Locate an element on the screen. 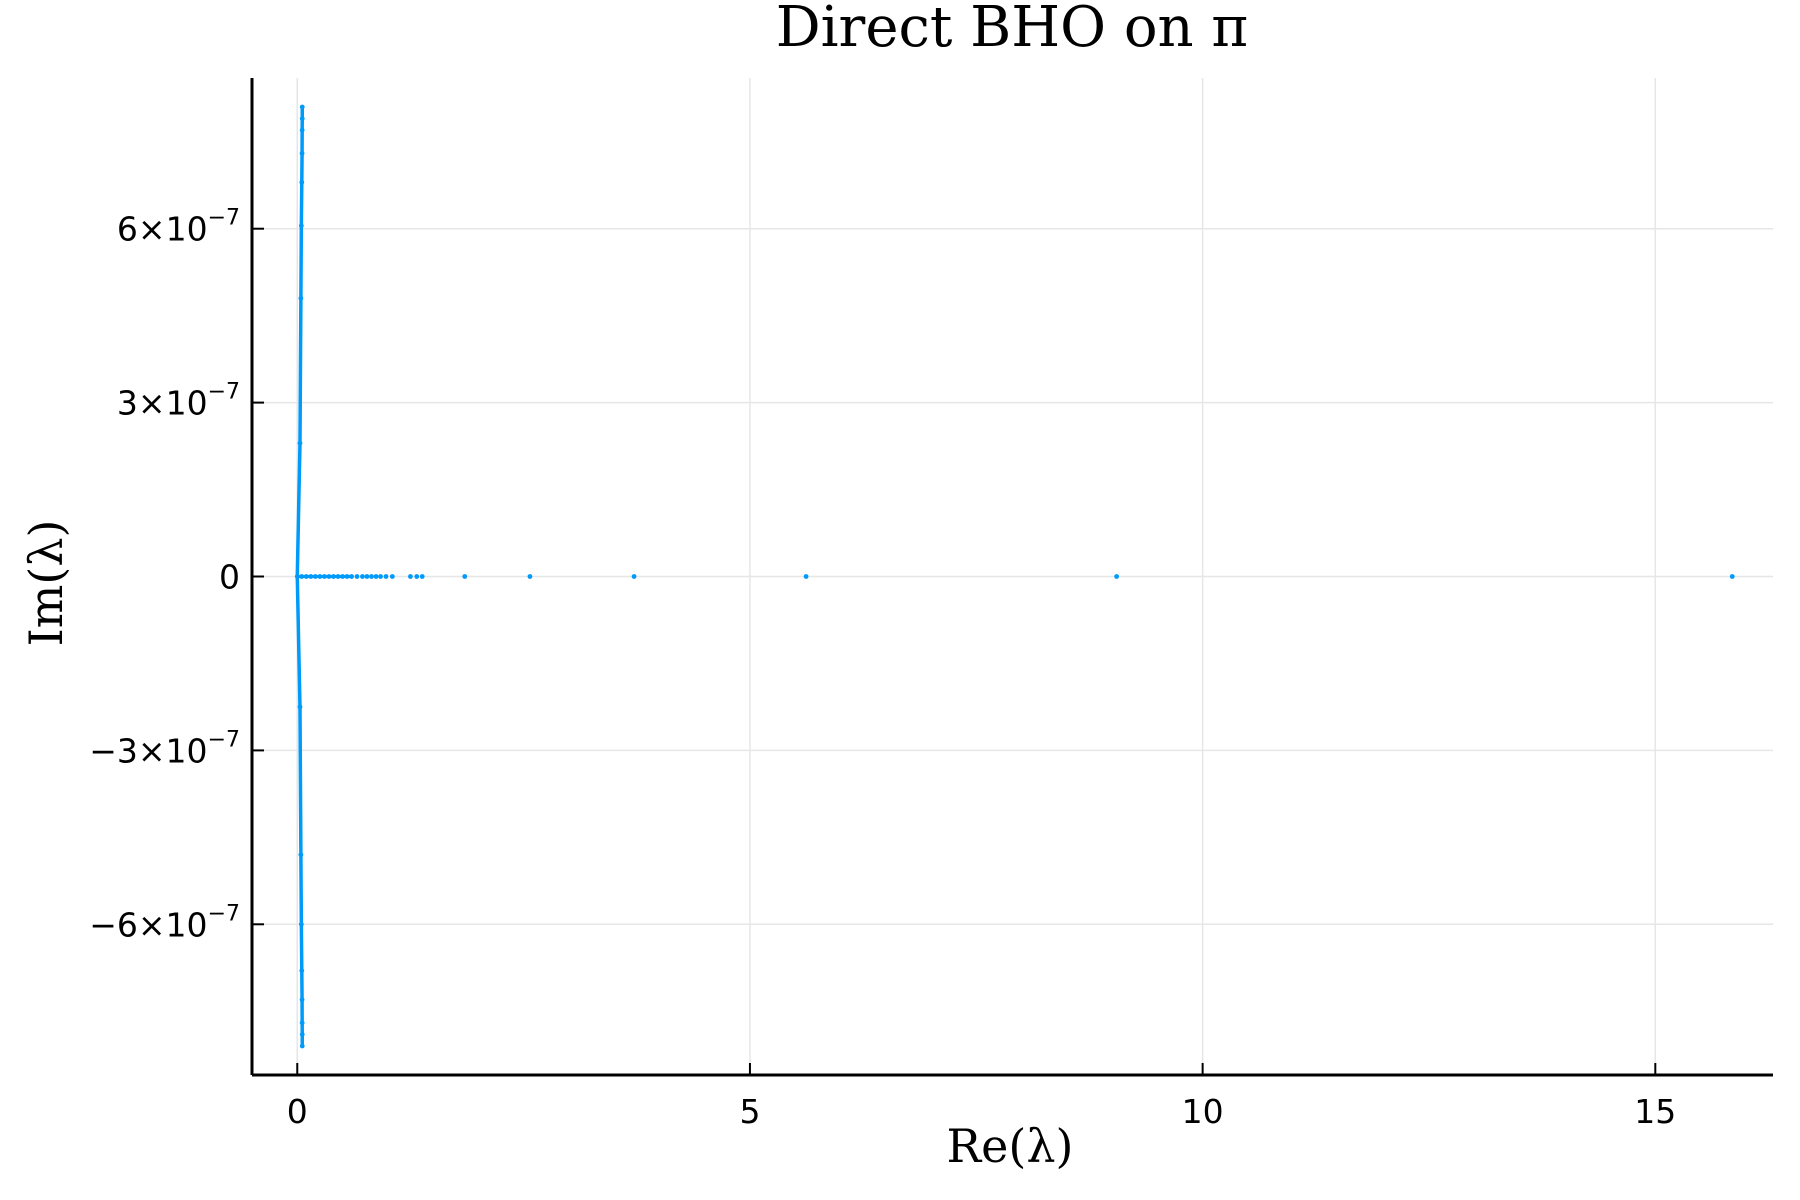 The image size is (1800, 1200). y-tick-mantissa: −3×10 is located at coordinates (148, 750).